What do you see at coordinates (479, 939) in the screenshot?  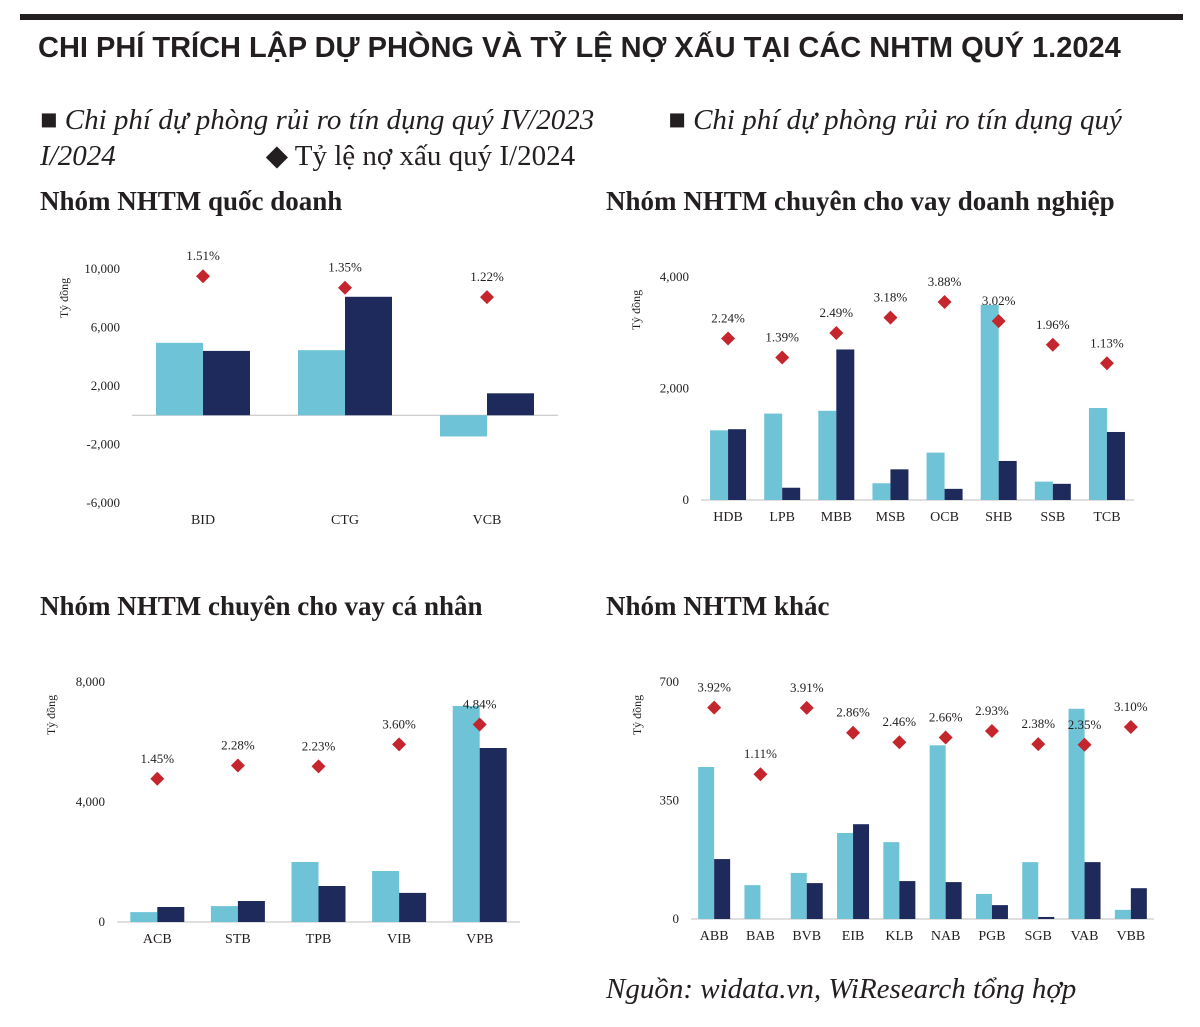 I see `x-tick-label: VPB` at bounding box center [479, 939].